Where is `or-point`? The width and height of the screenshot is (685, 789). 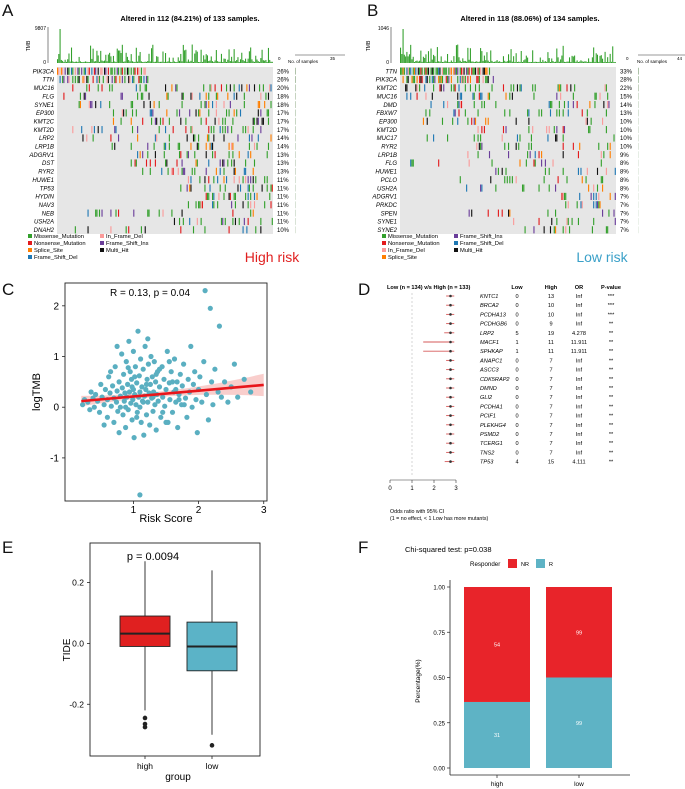 or-point is located at coordinates (450, 342).